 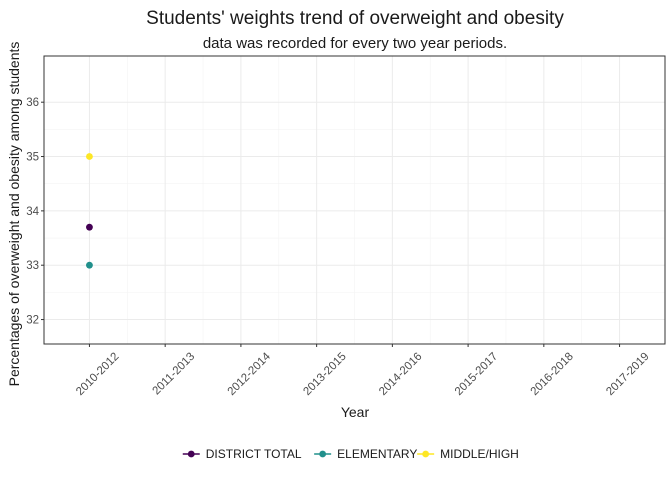 I want to click on data-points, so click(x=89, y=211).